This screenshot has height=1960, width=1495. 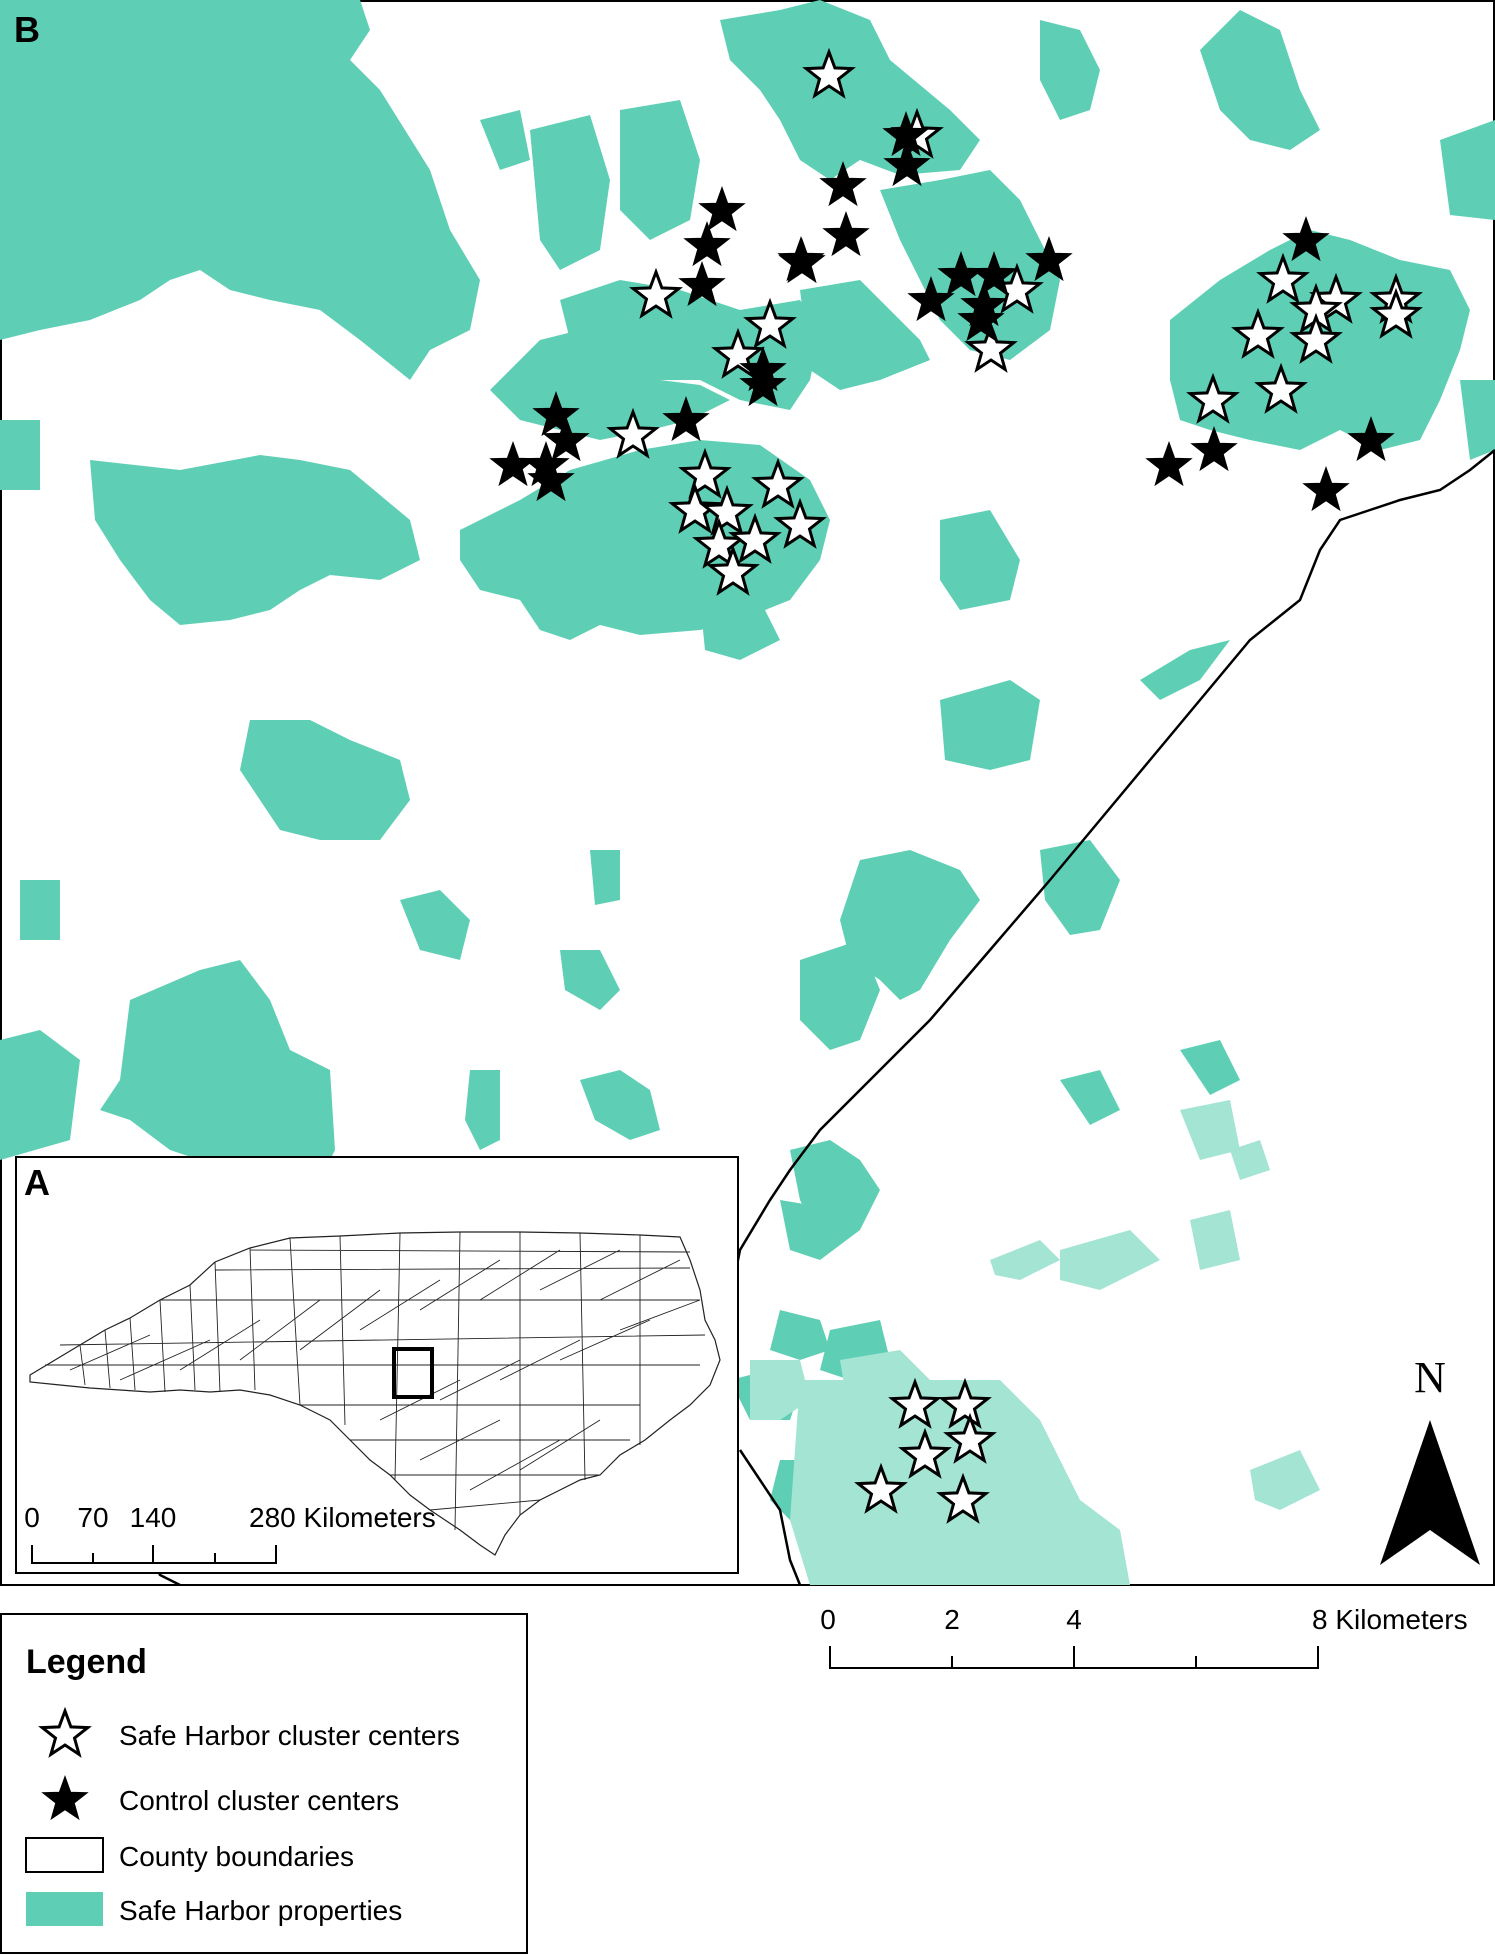 What do you see at coordinates (65, 1732) in the screenshot?
I see `open-star-icon` at bounding box center [65, 1732].